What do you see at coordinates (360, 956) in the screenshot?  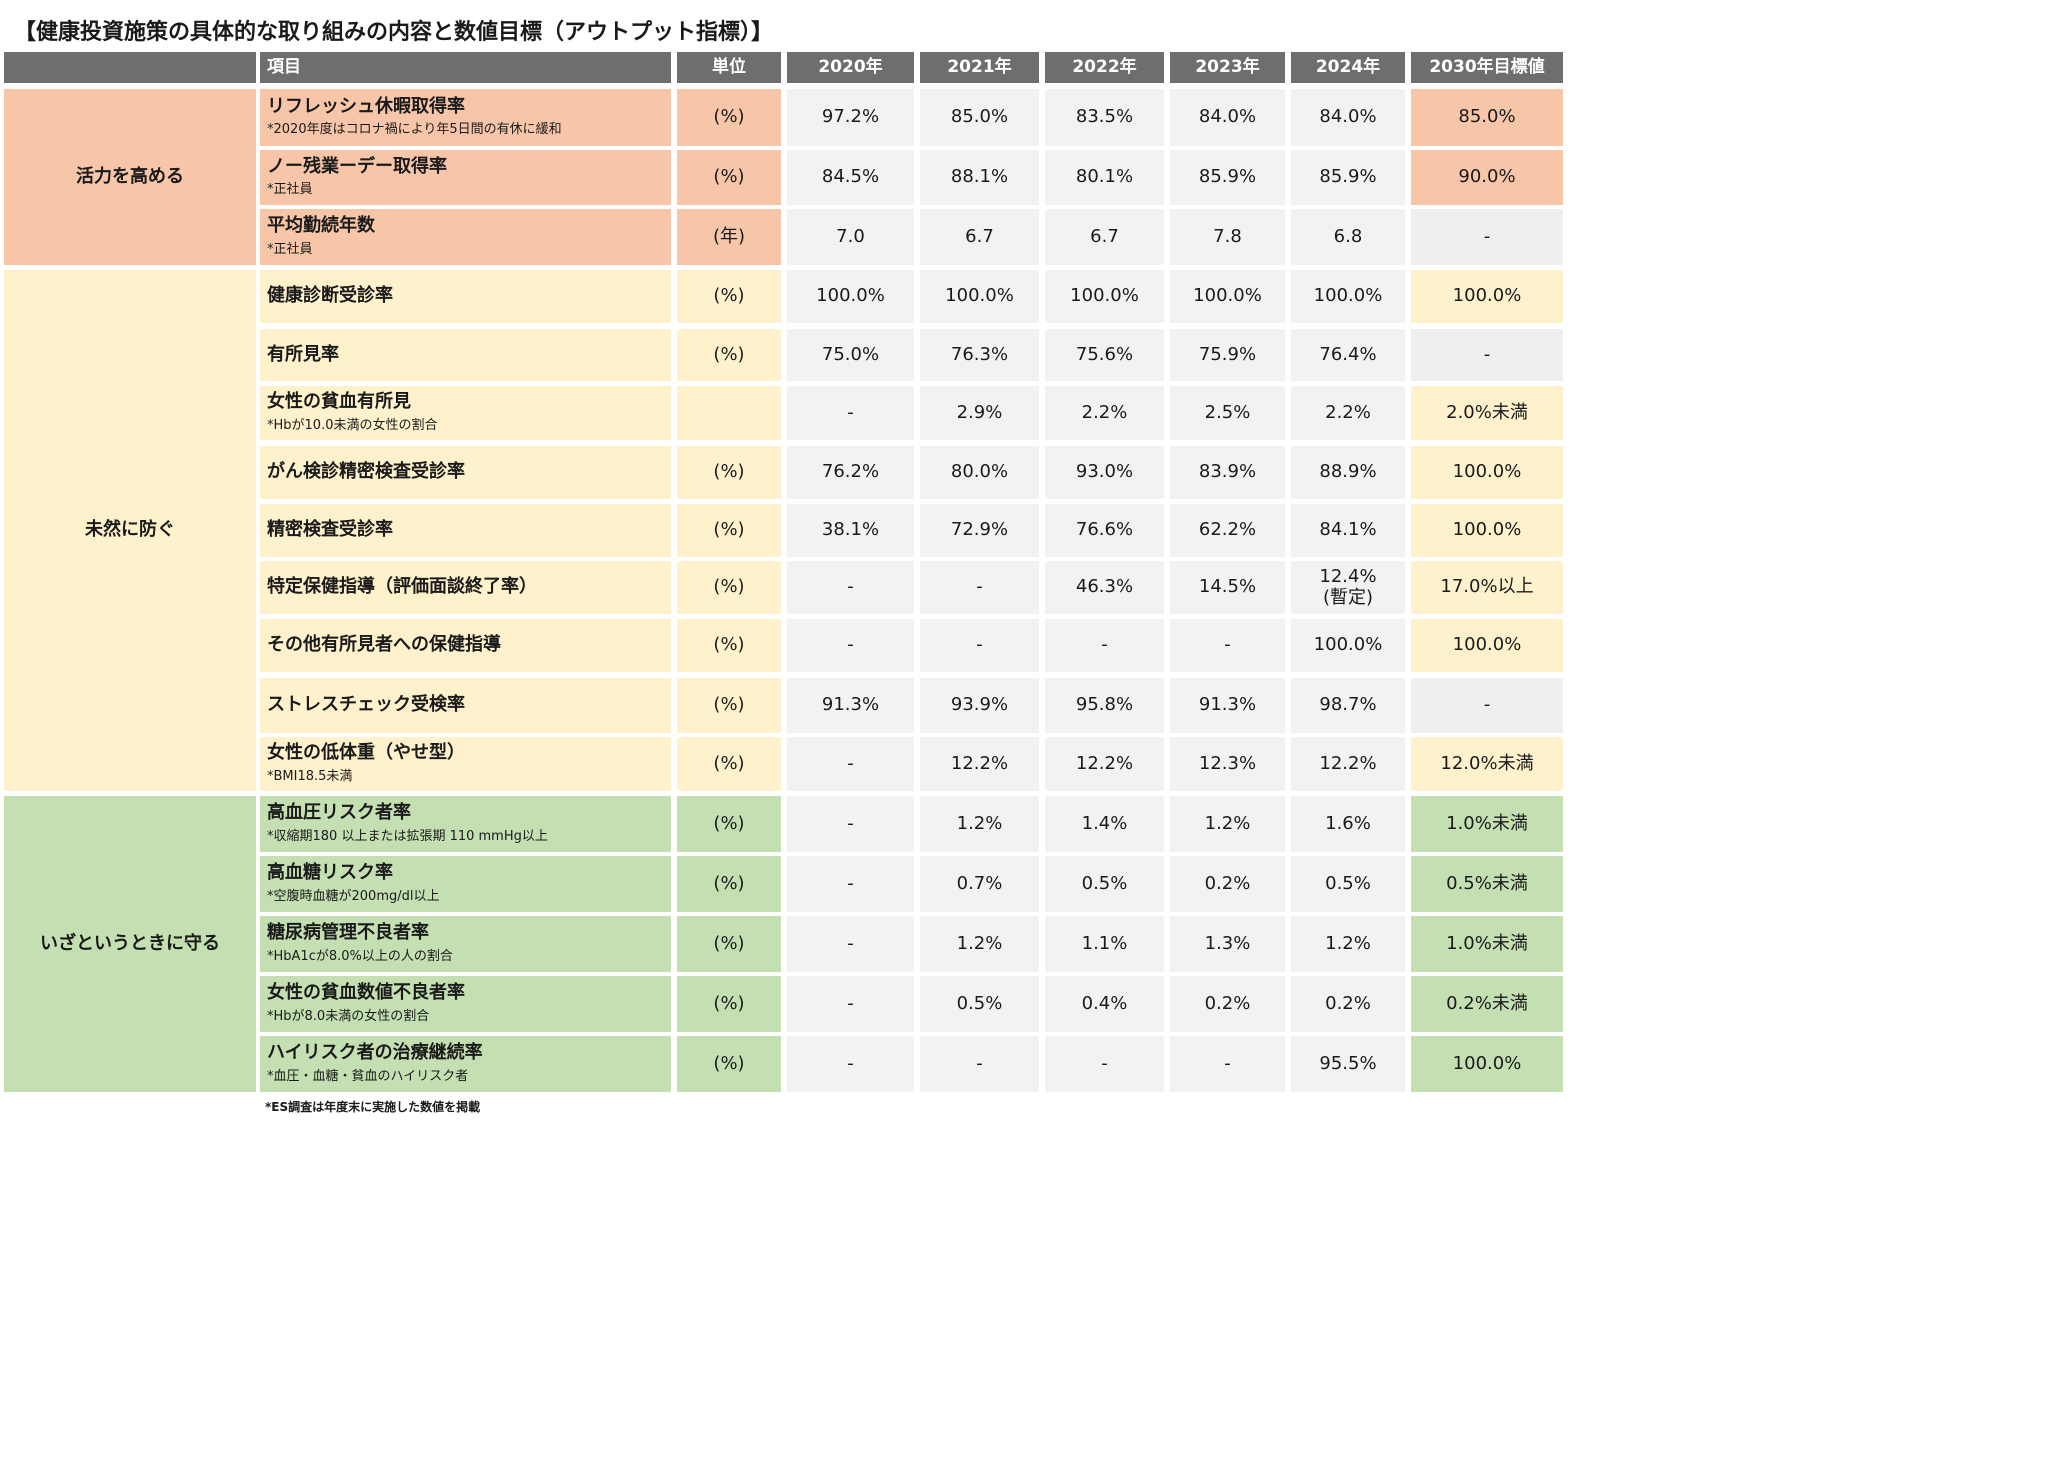 I see `item-note: *HbA1cが8.0%以上の人の割合` at bounding box center [360, 956].